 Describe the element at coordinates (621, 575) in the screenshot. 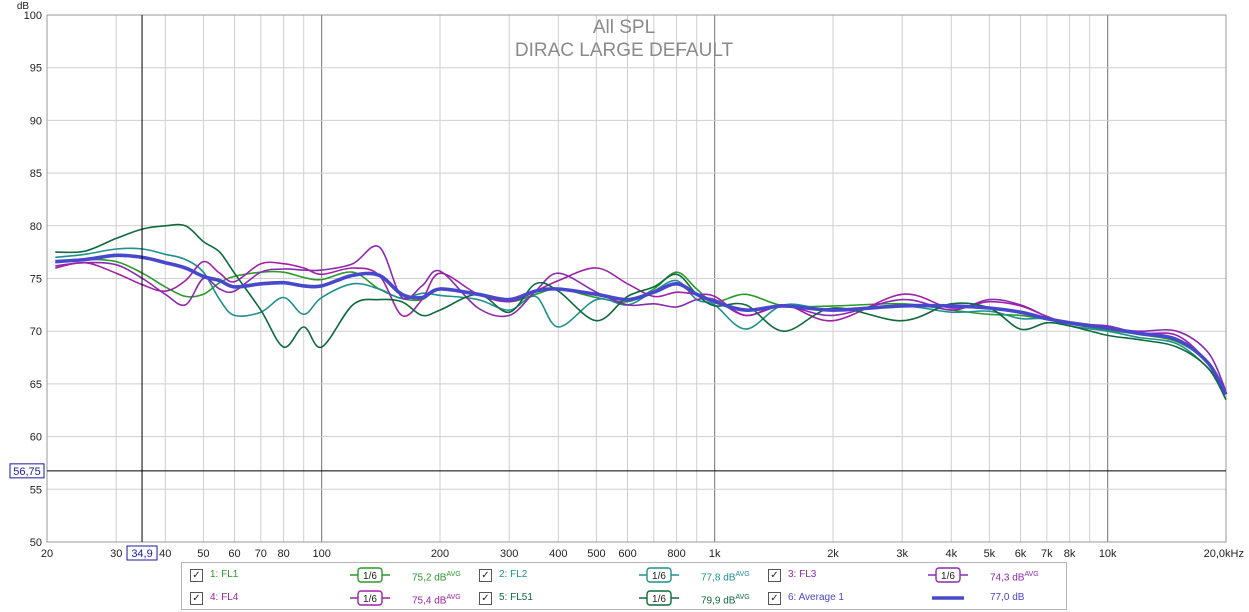

I see `legend-item-2: ✓ 2: FL2 1/6 77,8 dBAVG` at that location.